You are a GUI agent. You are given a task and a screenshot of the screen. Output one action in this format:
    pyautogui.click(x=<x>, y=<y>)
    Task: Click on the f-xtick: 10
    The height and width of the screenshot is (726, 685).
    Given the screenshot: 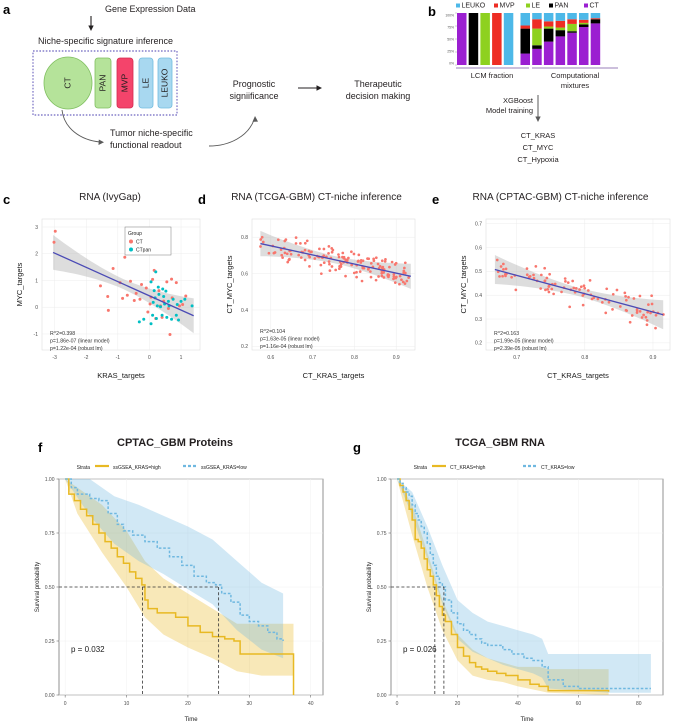 What is the action you would take?
    pyautogui.click(x=127, y=704)
    